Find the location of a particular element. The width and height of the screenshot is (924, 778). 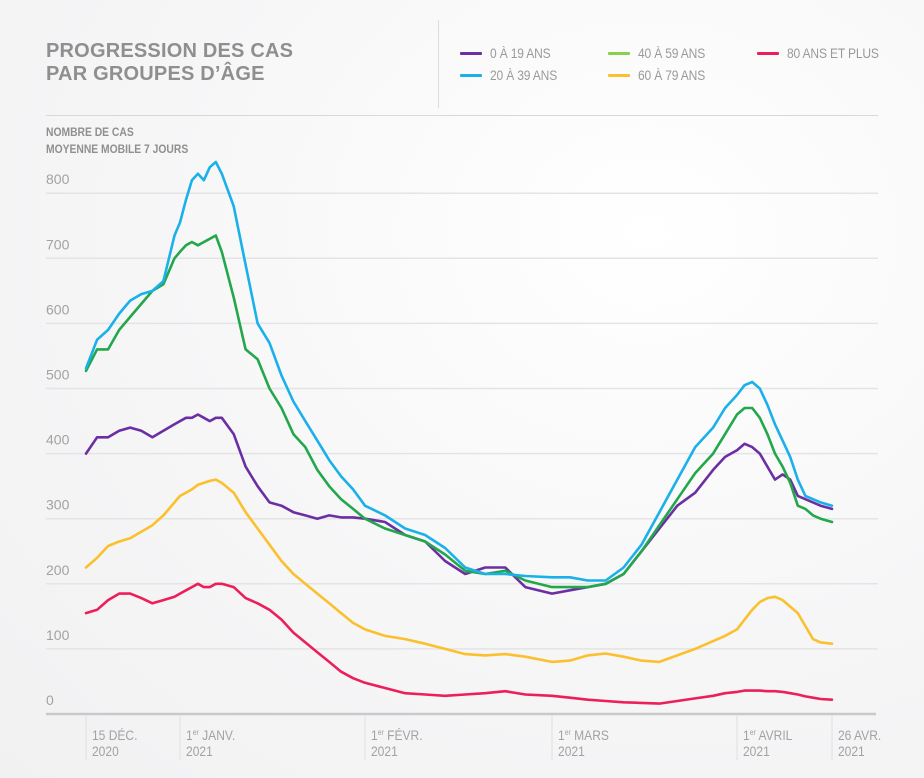

y-tick-label: 300 is located at coordinates (58, 505).